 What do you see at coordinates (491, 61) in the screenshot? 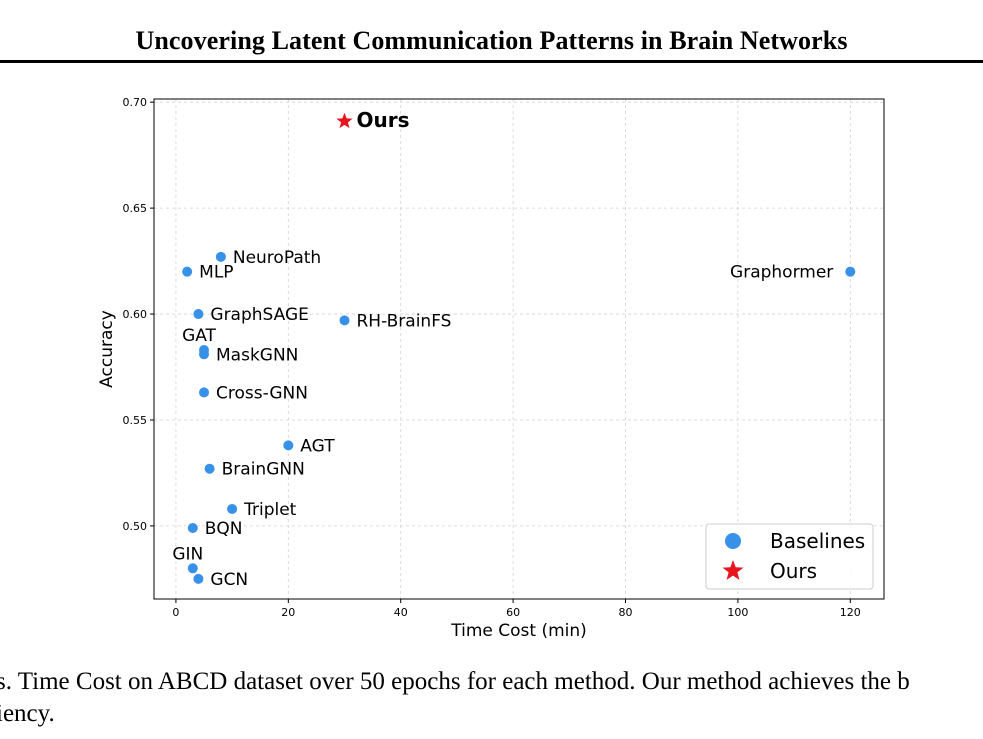
I see `header-rule` at bounding box center [491, 61].